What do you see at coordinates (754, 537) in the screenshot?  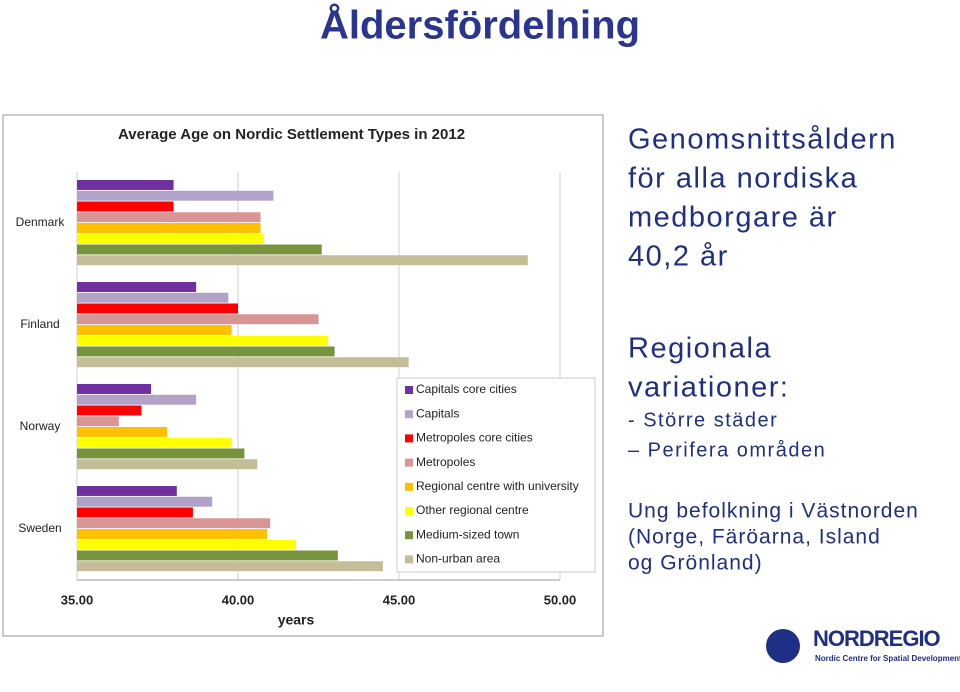 I see `body-line: (Norge, Färöarna, Island` at bounding box center [754, 537].